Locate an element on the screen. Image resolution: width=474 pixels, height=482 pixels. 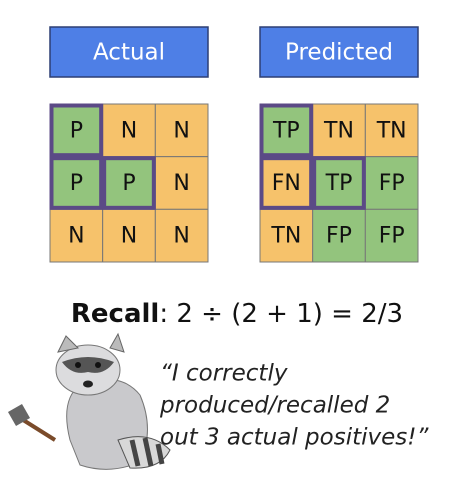
recall: Recall: 2 ÷ (2 + 1) = 2/3 is located at coordinates (237, 314).